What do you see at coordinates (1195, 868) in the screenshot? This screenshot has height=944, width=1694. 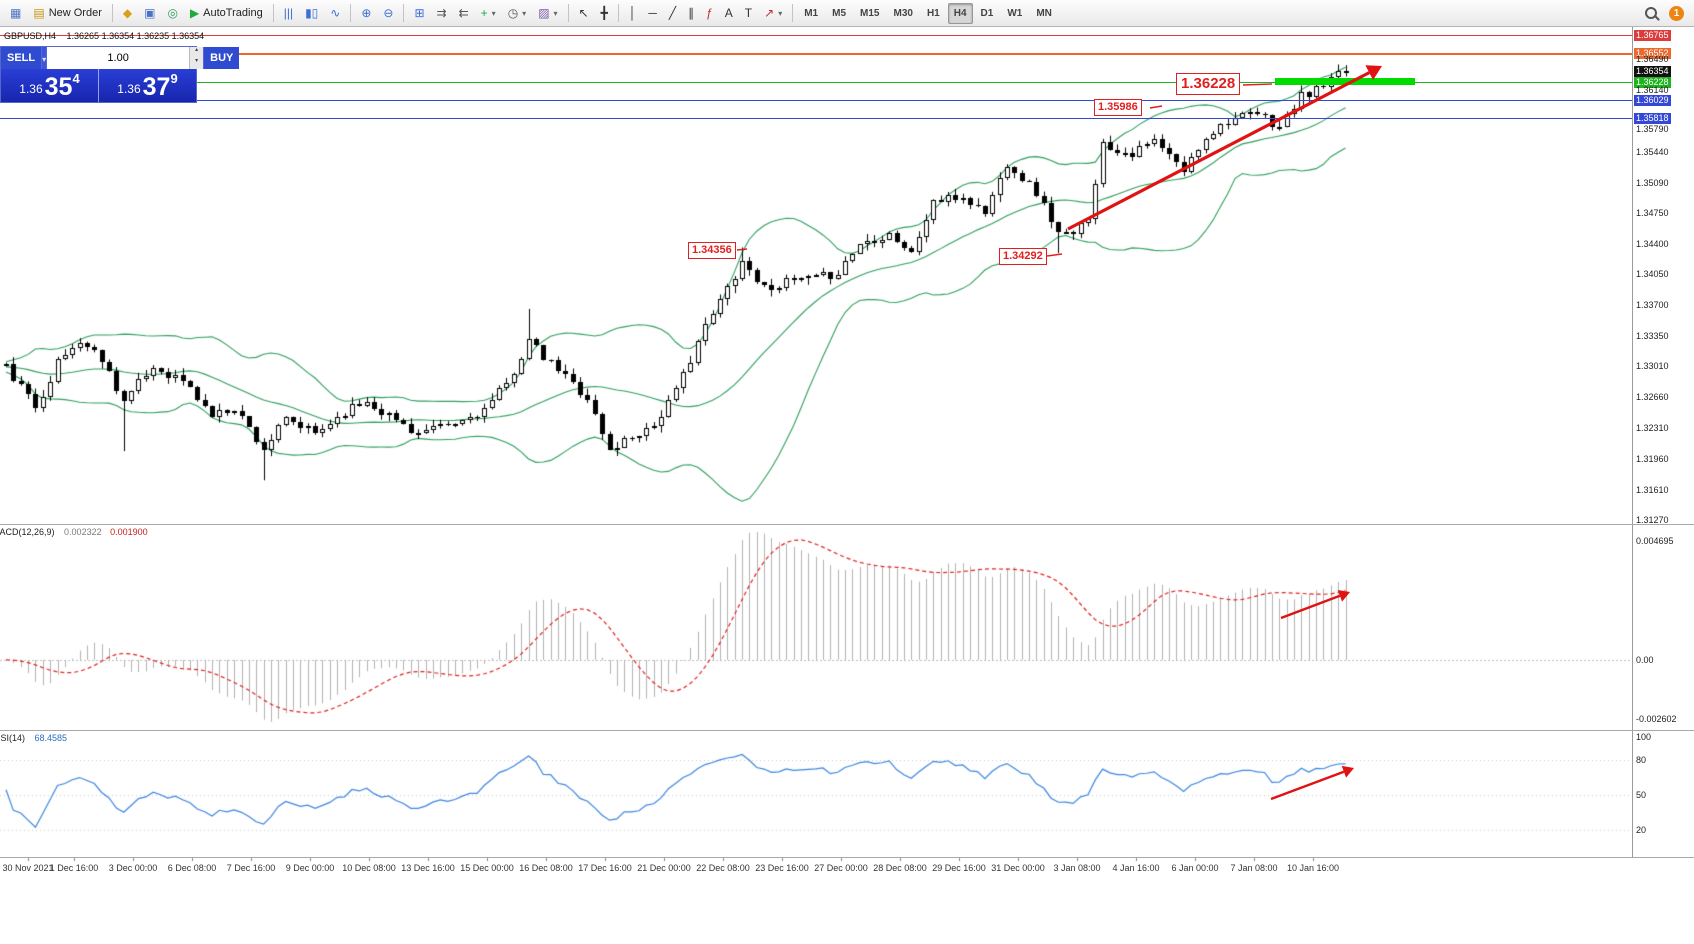 I see `time-label: 6 Jan 00:00` at bounding box center [1195, 868].